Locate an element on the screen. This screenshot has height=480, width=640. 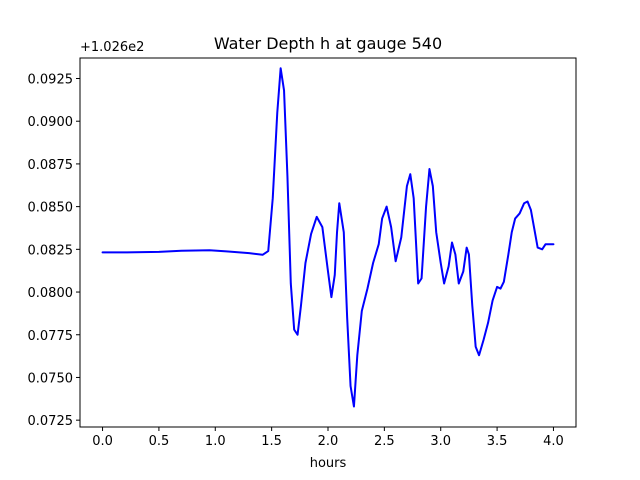
x-tick-label: 4.0 is located at coordinates (553, 441).